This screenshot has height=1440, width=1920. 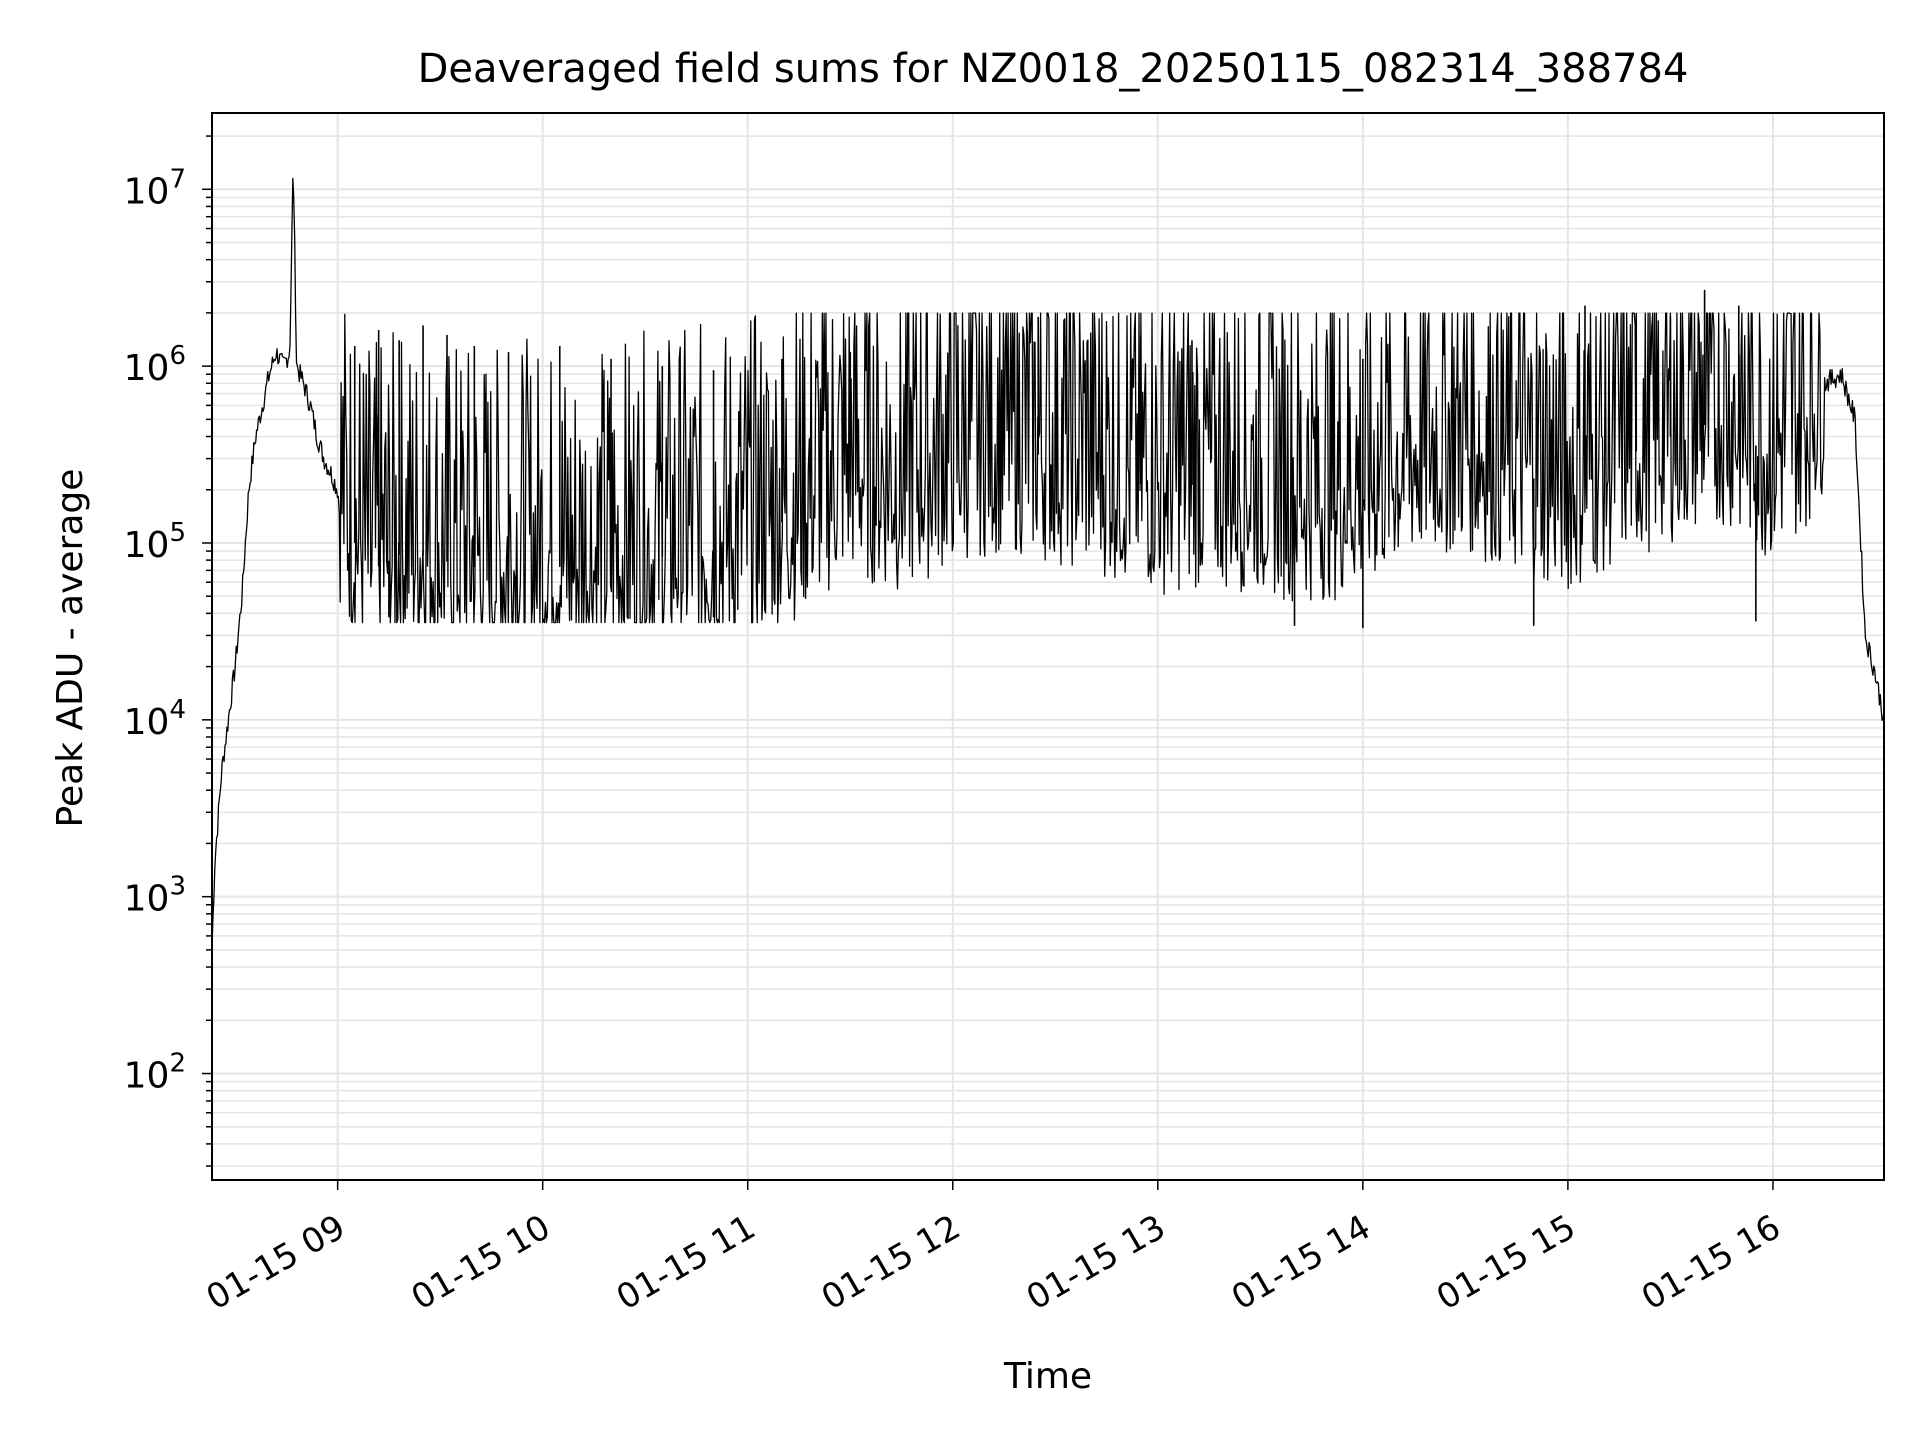 What do you see at coordinates (155, 719) in the screenshot?
I see `y-tick-label: 10⁴` at bounding box center [155, 719].